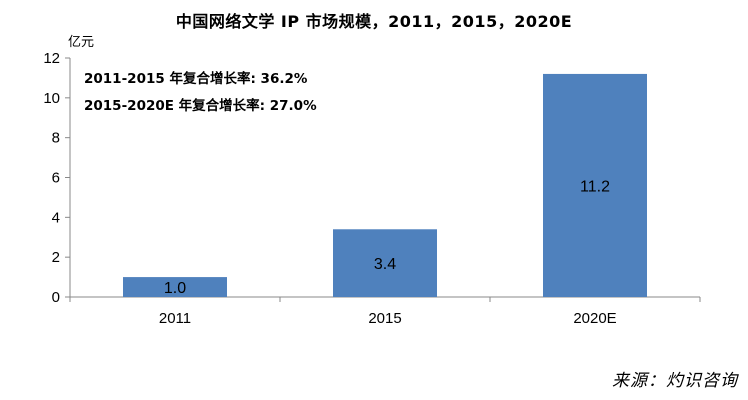 The height and width of the screenshot is (400, 748). Describe the element at coordinates (56, 178) in the screenshot. I see `y-tick-label: 6` at that location.